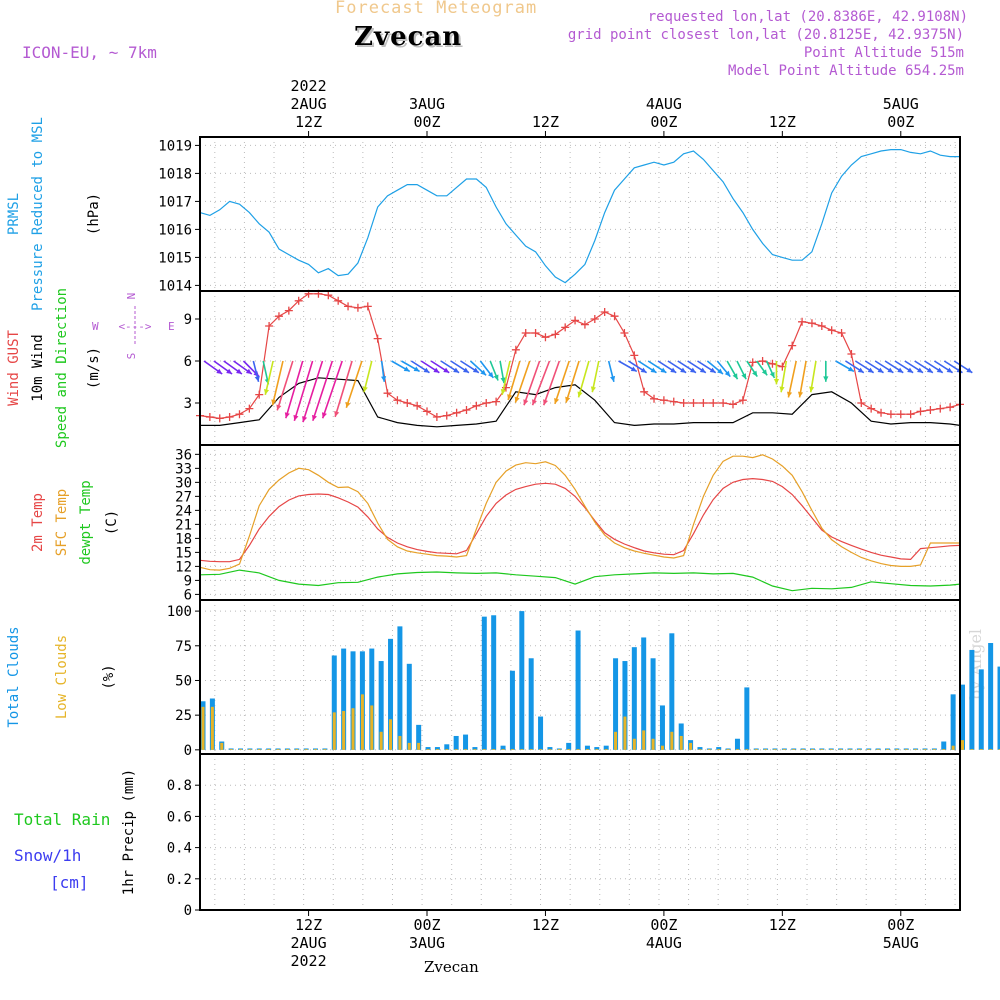 The width and height of the screenshot is (1000, 1000). Describe the element at coordinates (129, 832) in the screenshot. I see `y-axis-label: 1hr Precip (mm)` at that location.